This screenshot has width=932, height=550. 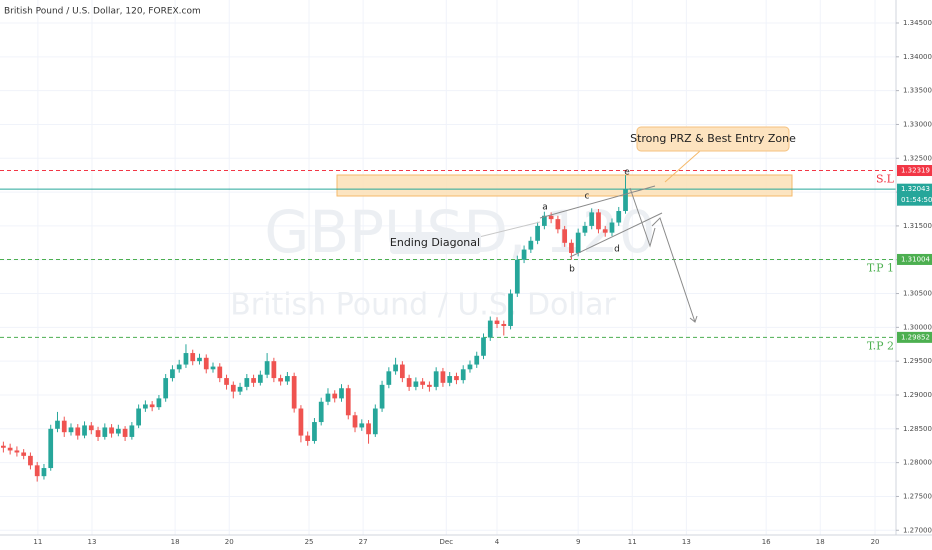 What do you see at coordinates (916, 200) in the screenshot?
I see `countdown: 01:54:50` at bounding box center [916, 200].